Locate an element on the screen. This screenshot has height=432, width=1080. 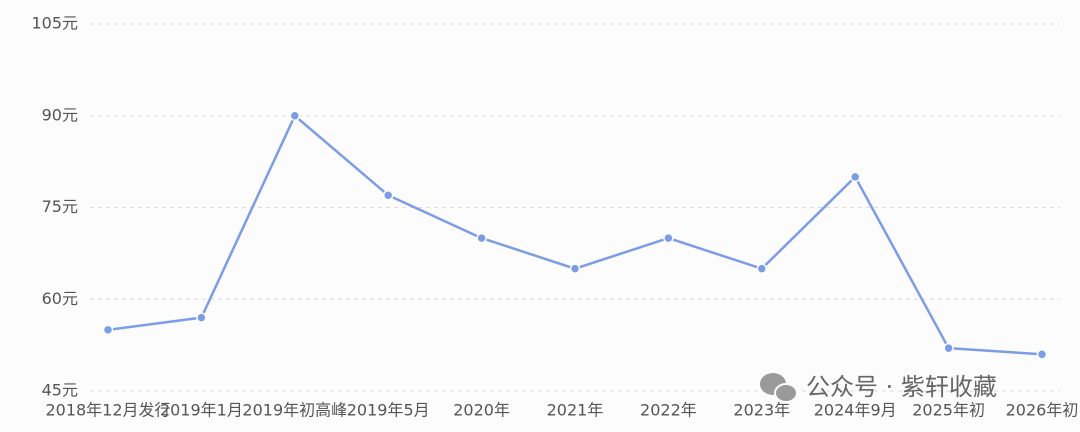
x-tick-label: 2019年1月 is located at coordinates (201, 410).